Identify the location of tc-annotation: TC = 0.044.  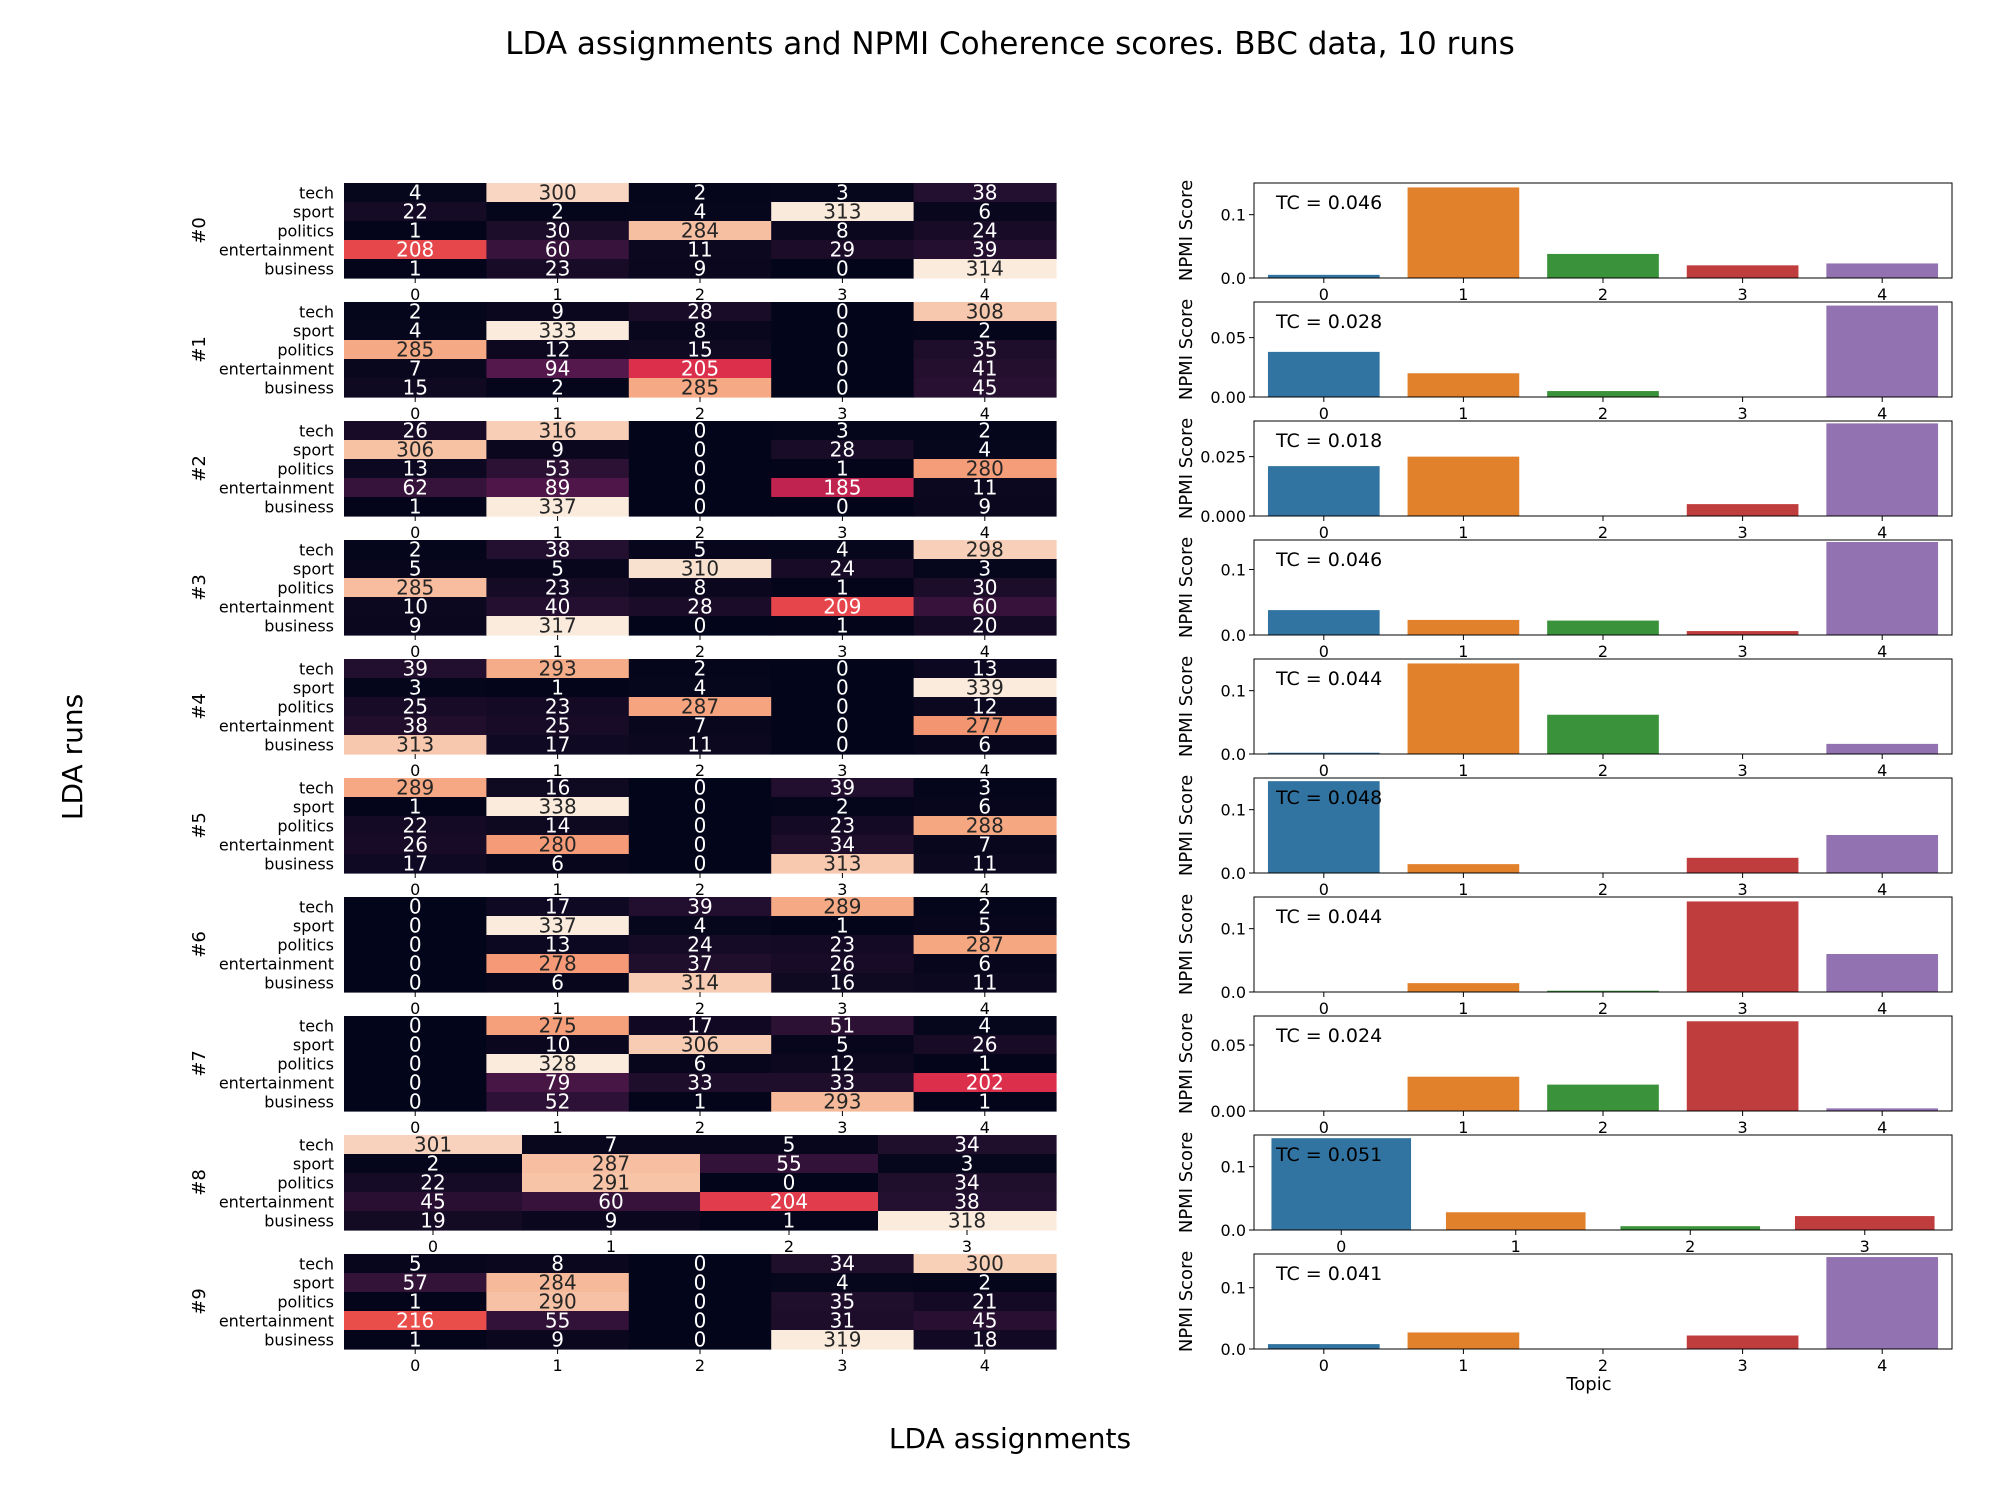
(1328, 679).